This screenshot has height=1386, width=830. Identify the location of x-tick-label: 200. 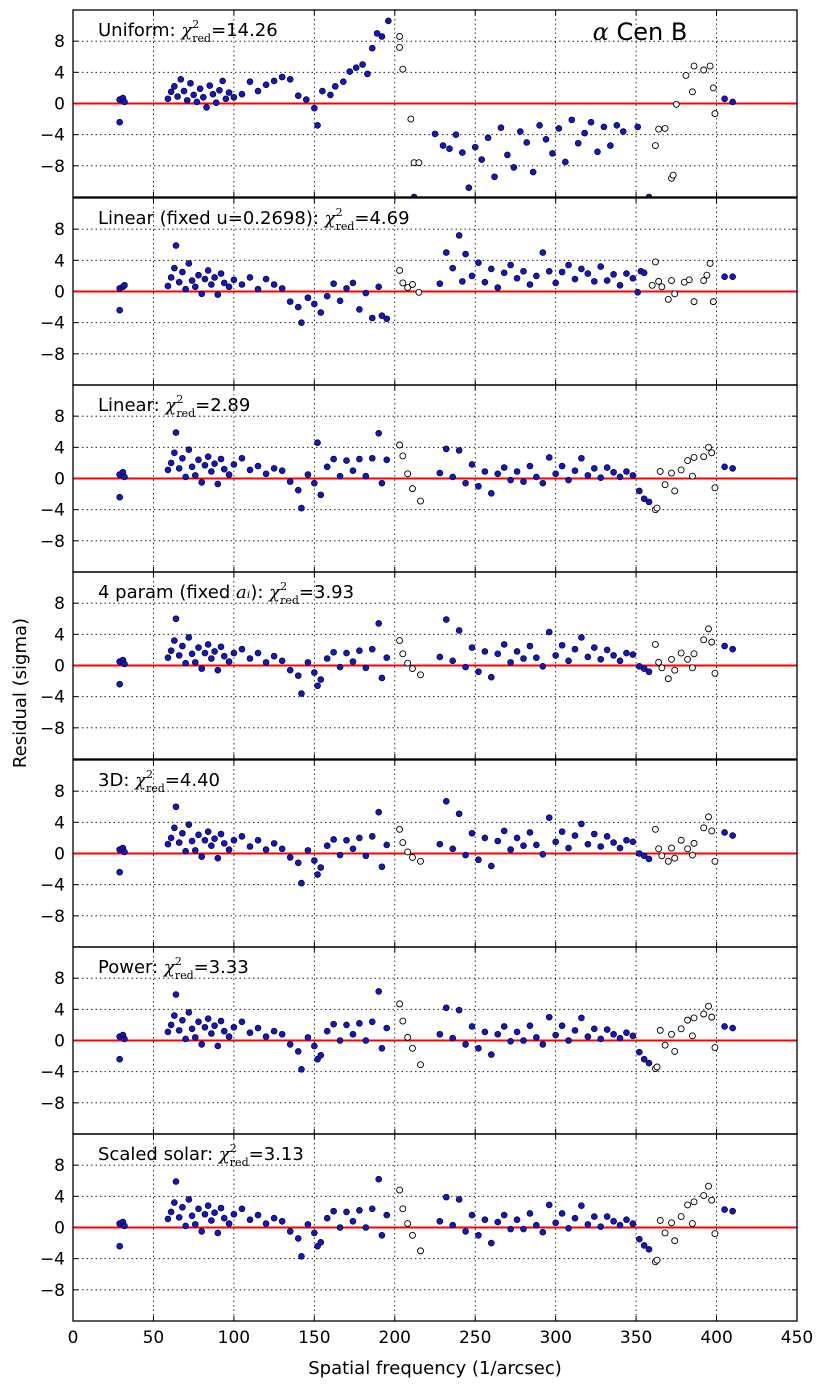
(395, 1338).